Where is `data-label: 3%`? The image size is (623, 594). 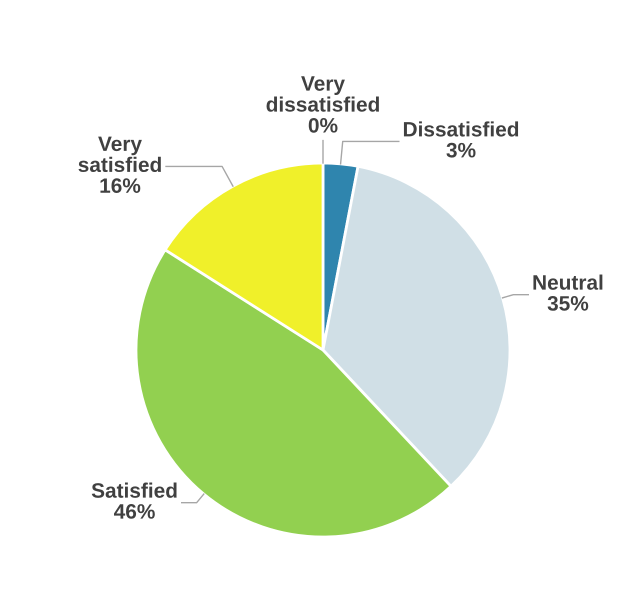
data-label: 3% is located at coordinates (461, 150).